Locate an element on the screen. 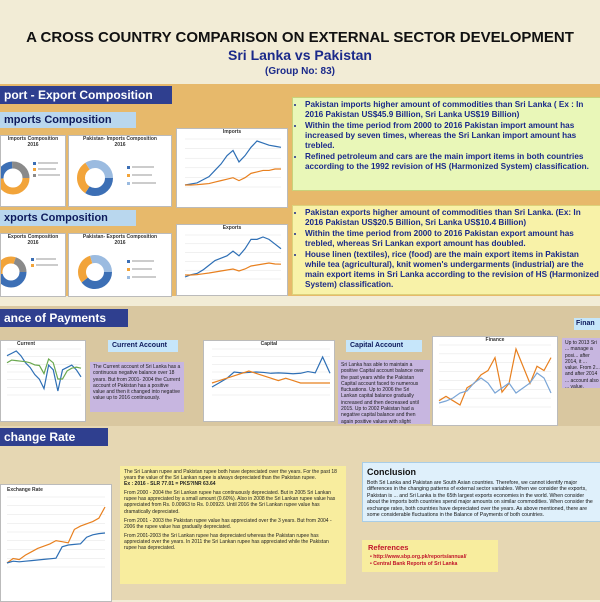 The height and width of the screenshot is (602, 600). imports-sl-pie-panel: Imports Composition 2016 is located at coordinates (33, 171).